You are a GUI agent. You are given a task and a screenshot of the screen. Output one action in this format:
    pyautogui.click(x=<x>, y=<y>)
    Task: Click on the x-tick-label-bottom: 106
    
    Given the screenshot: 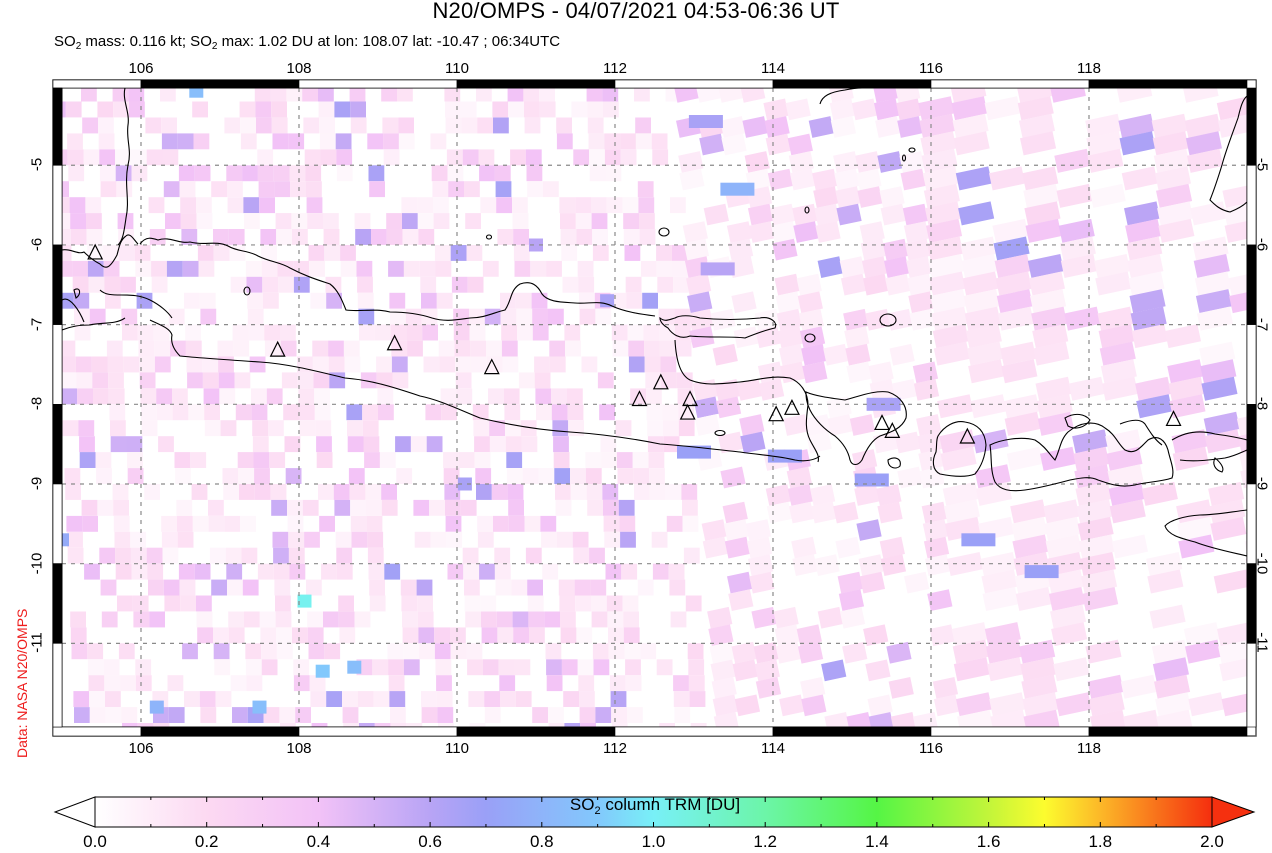 What is the action you would take?
    pyautogui.click(x=141, y=748)
    